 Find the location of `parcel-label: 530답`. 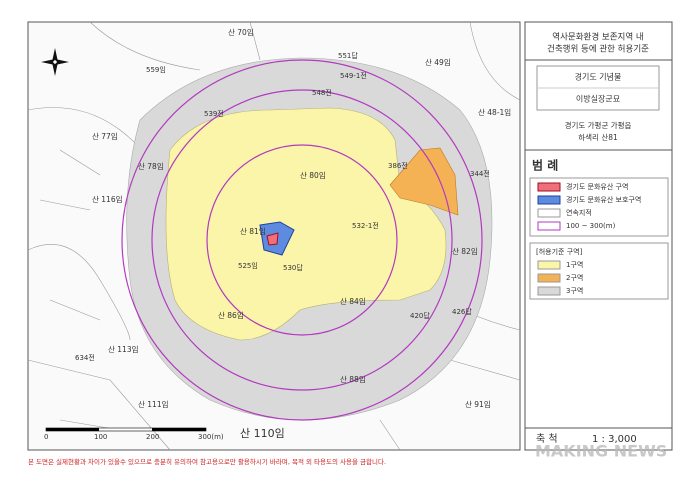

parcel-label: 530답 is located at coordinates (293, 267).